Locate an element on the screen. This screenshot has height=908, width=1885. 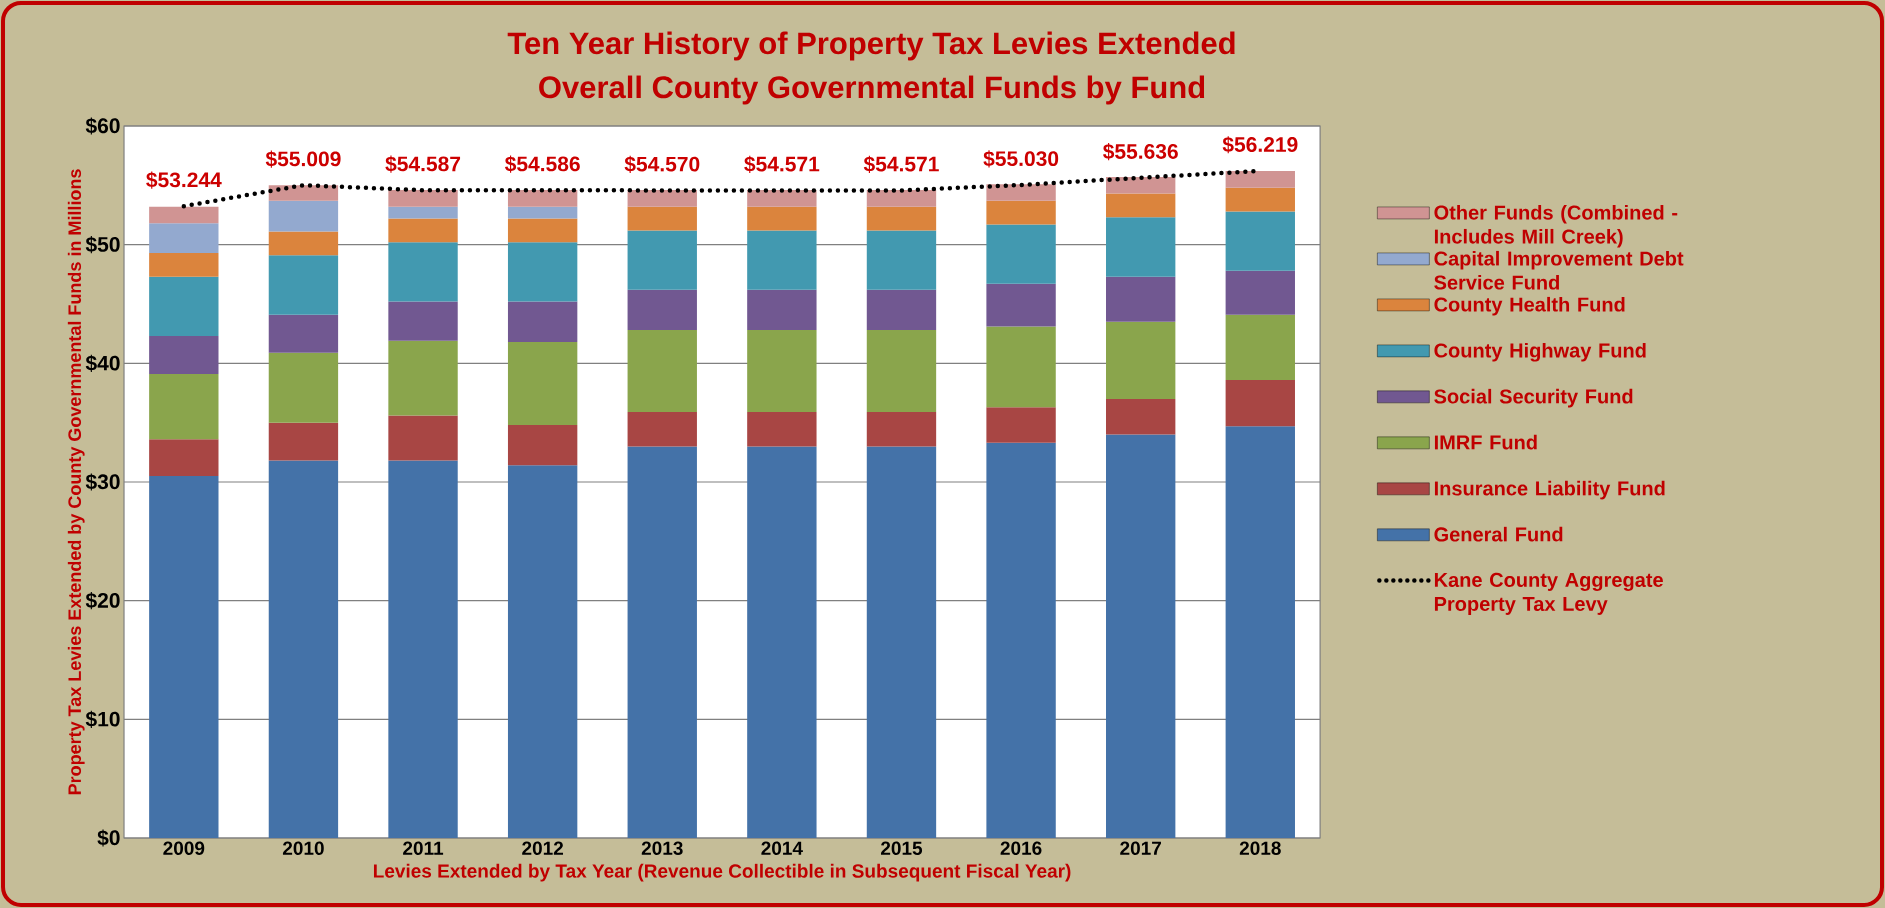
x-tick-label: 2016 is located at coordinates (1021, 848).